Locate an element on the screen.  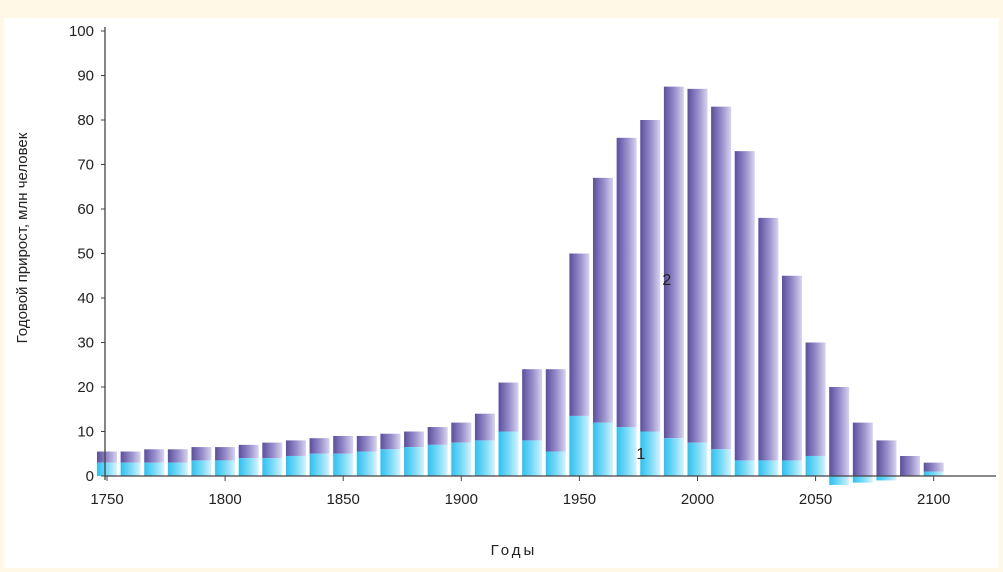
series-marker-label: 2 is located at coordinates (666, 280).